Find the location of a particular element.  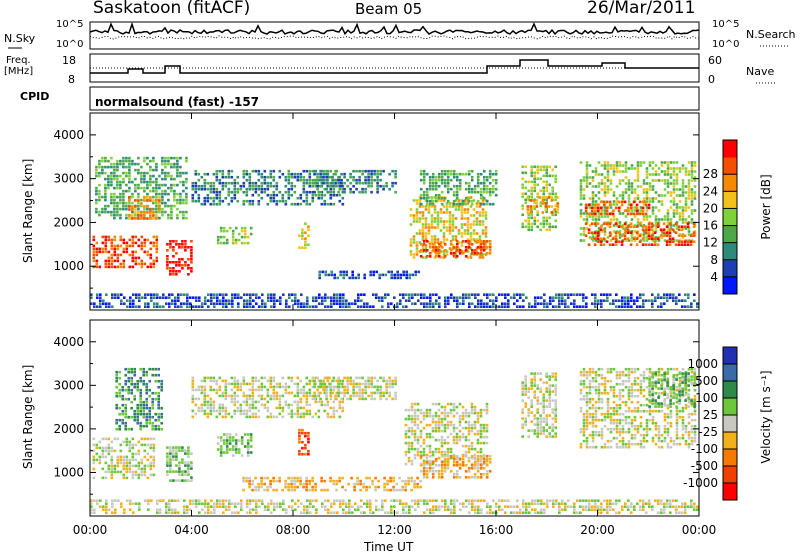

nsky-tick-top: 10^5 is located at coordinates (70, 24).